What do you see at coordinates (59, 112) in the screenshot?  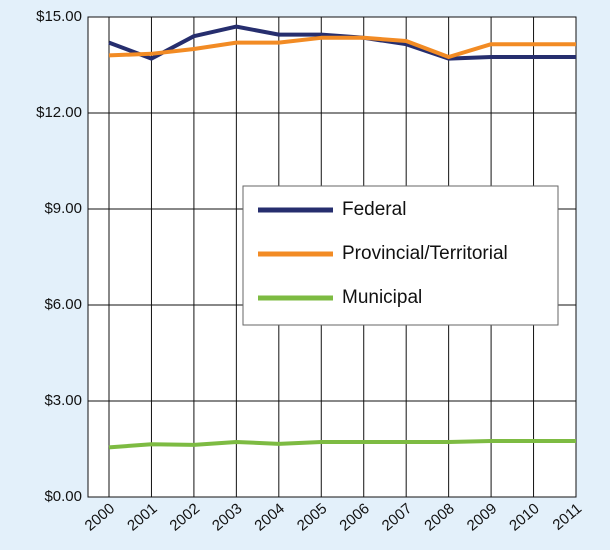 I see `y-tick-label: $12.00` at bounding box center [59, 112].